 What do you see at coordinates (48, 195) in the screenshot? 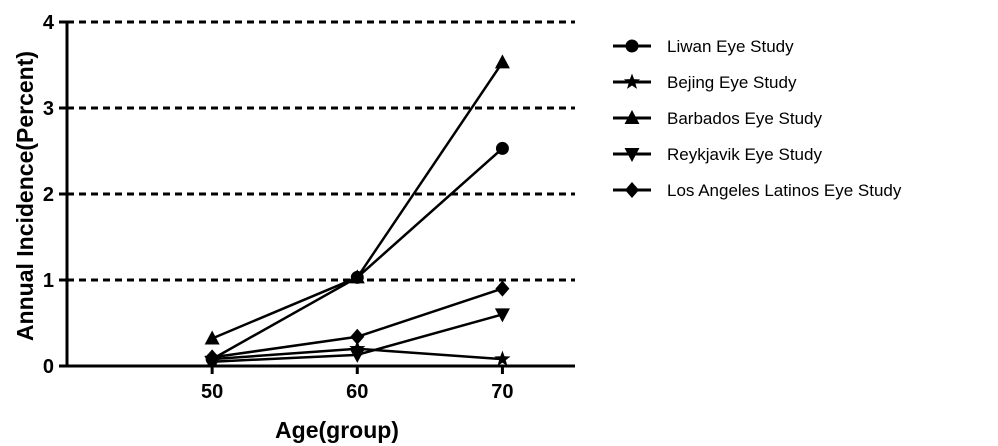
I see `y-tick-label: 2` at bounding box center [48, 195].